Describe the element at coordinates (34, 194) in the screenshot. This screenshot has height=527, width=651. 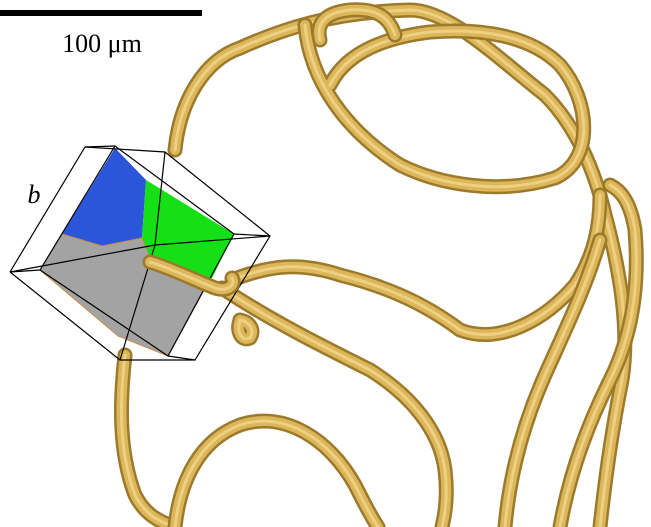
I see `panel-label: b` at that location.